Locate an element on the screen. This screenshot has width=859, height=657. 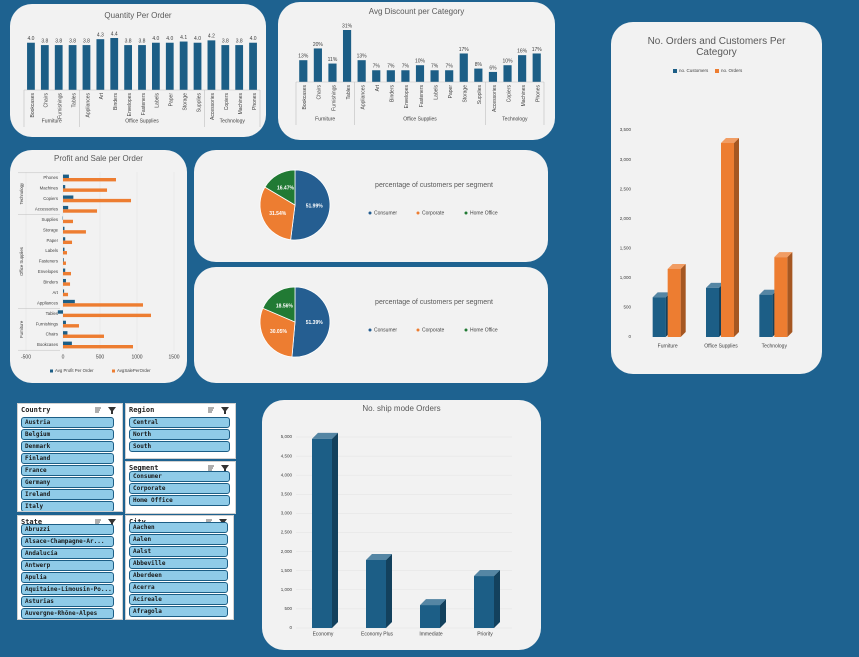
legend-label: no. Orders is located at coordinates (732, 70).